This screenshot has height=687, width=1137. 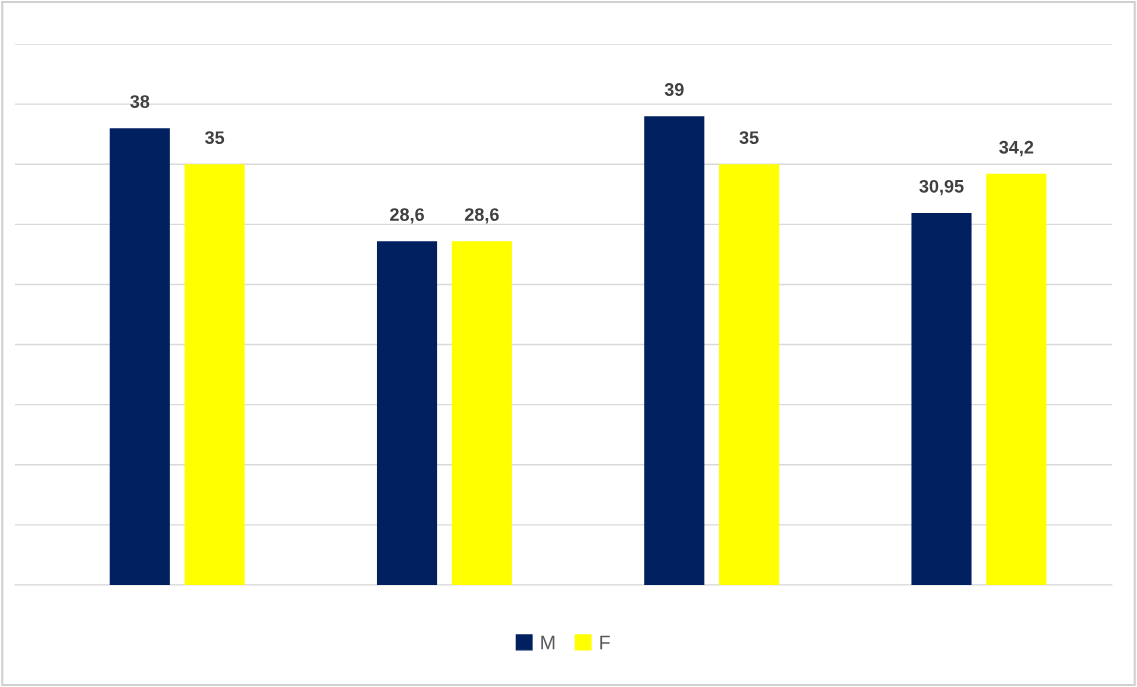 What do you see at coordinates (605, 642) in the screenshot?
I see `legend-label: F` at bounding box center [605, 642].